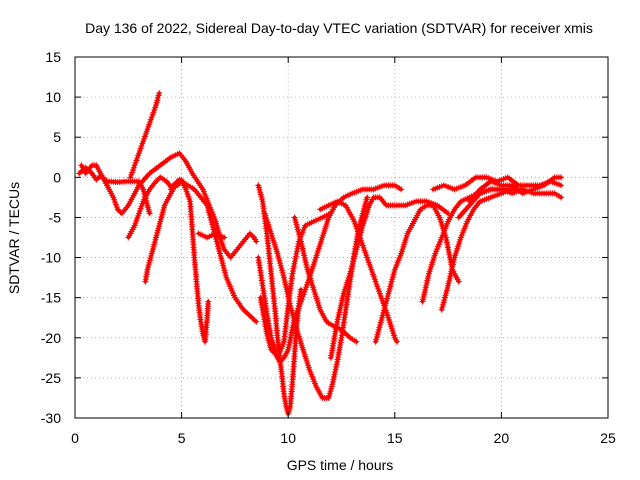  I want to click on y-tick-label: -10, so click(51, 258).